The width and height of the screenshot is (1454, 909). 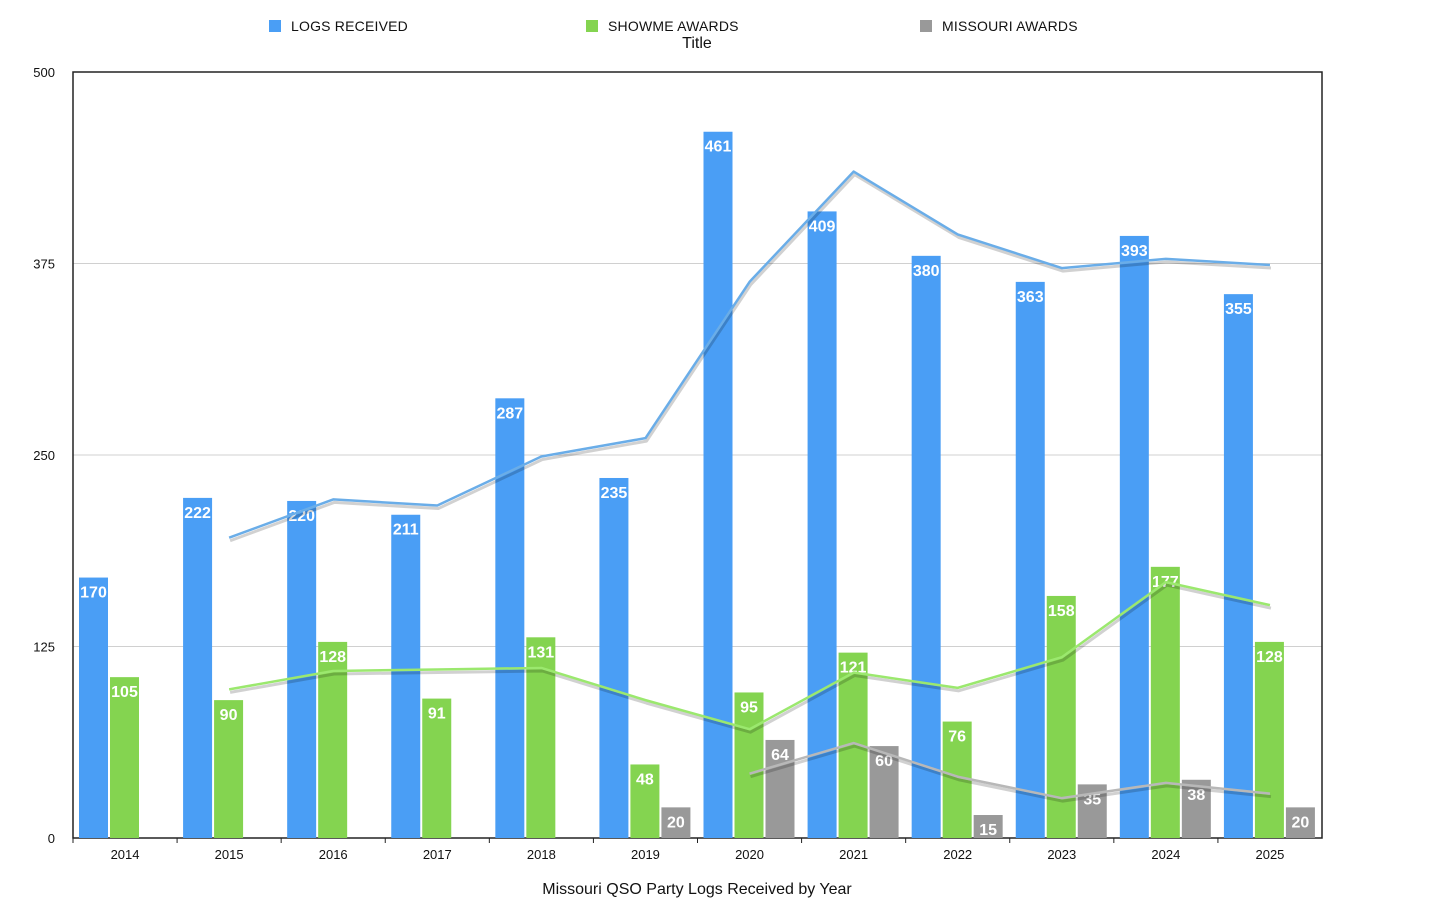 I want to click on data-label: 235, so click(x=614, y=493).